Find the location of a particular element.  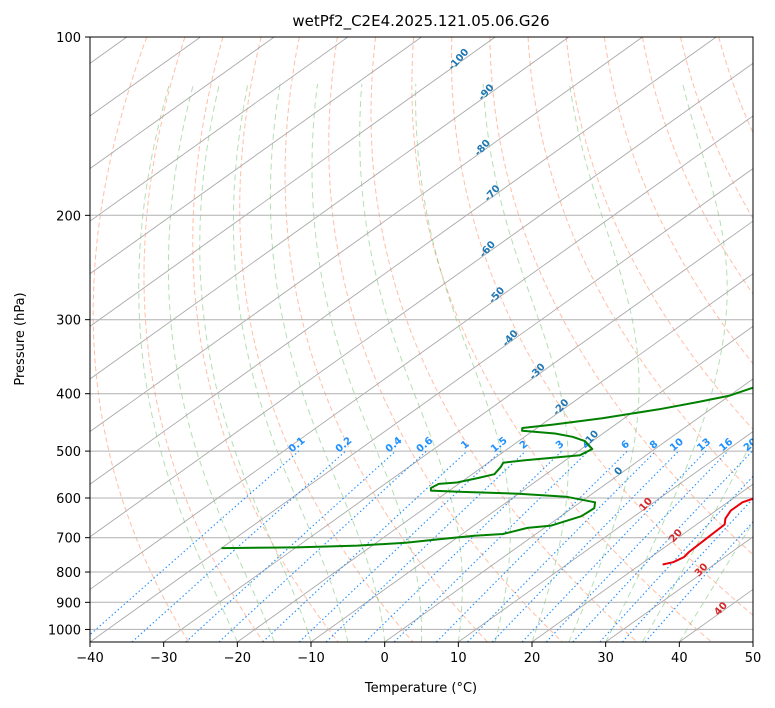

isotherm-label: -100 is located at coordinates (458, 60).